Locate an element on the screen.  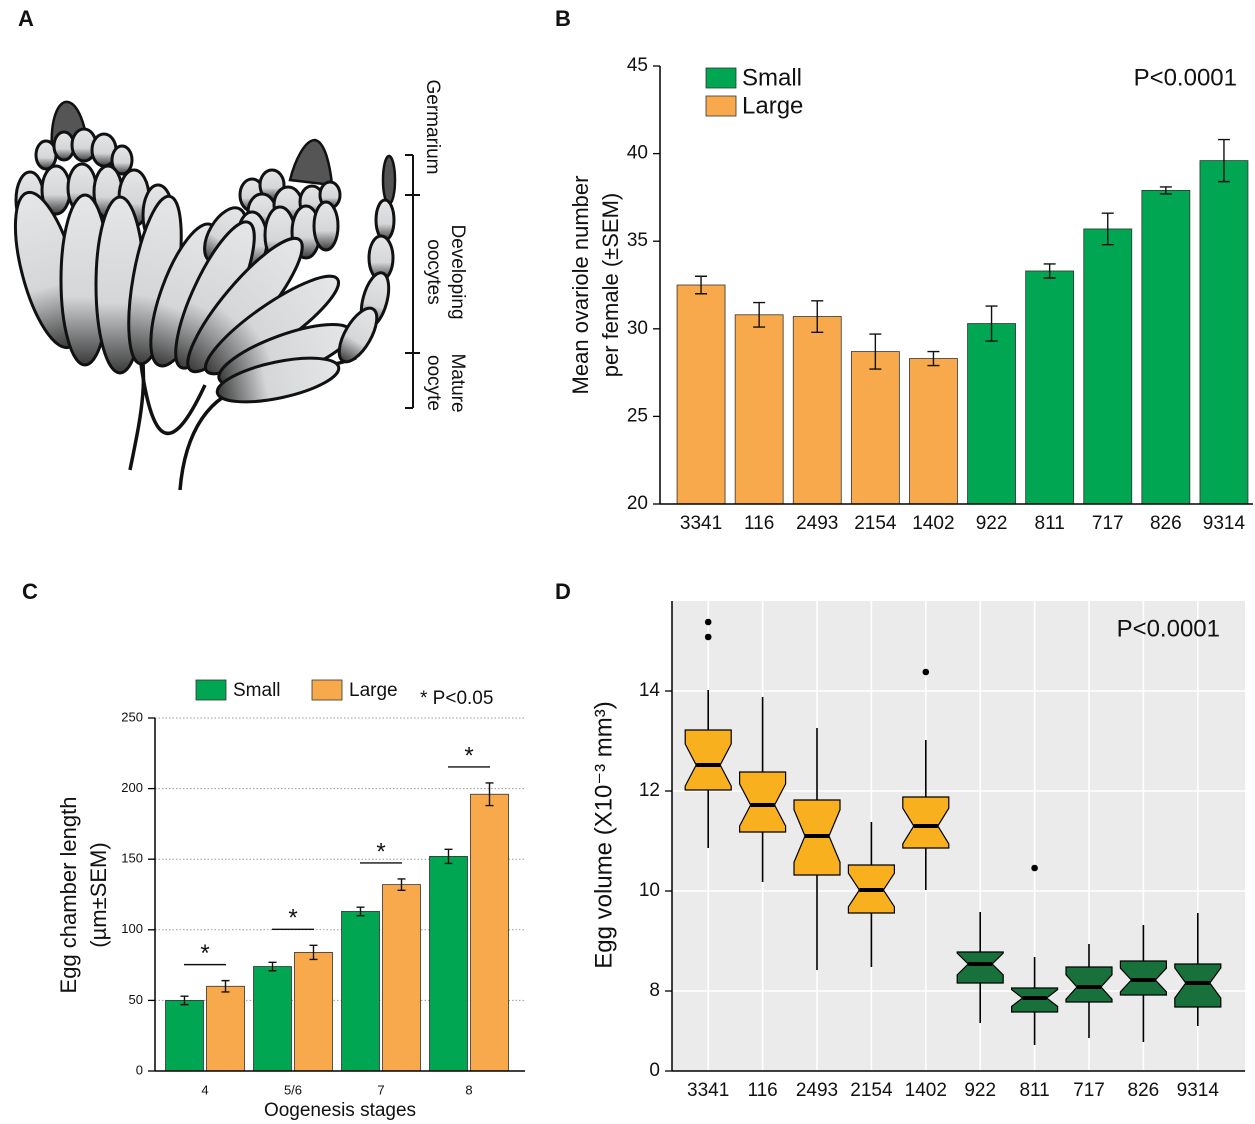
y-axis-label: Egg chamber length is located at coordinates (68, 895).